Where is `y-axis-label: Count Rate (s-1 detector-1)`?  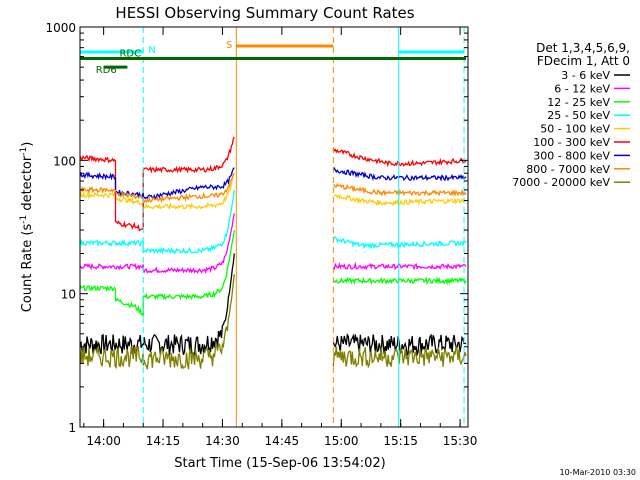
y-axis-label: Count Rate (s-1 detector-1) is located at coordinates (27, 227).